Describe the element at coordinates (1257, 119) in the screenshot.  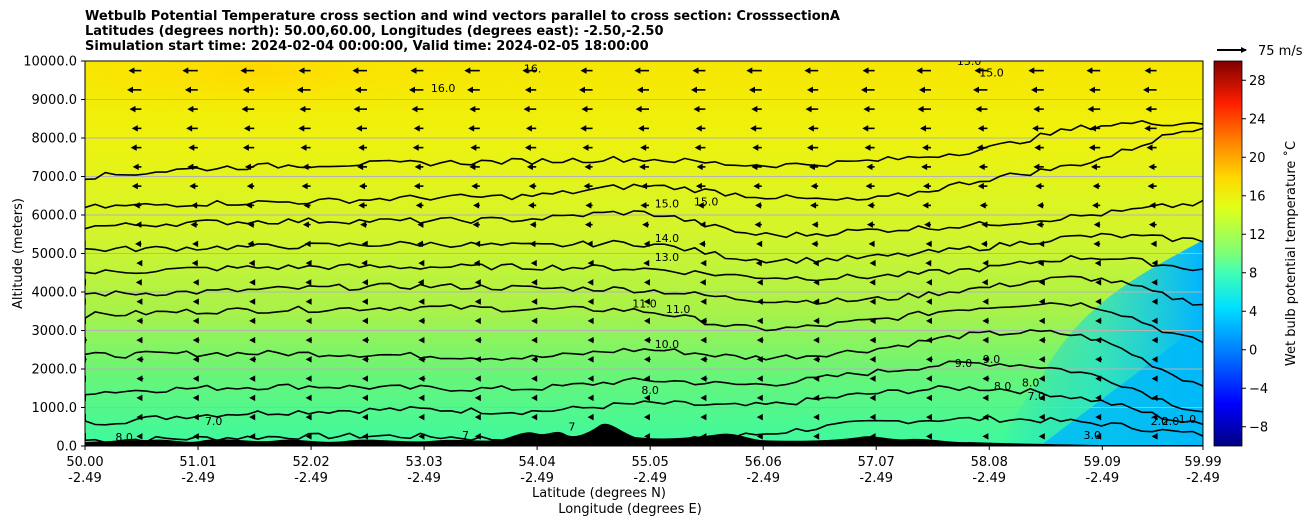
I see `colorbar-tick-label: 24` at that location.